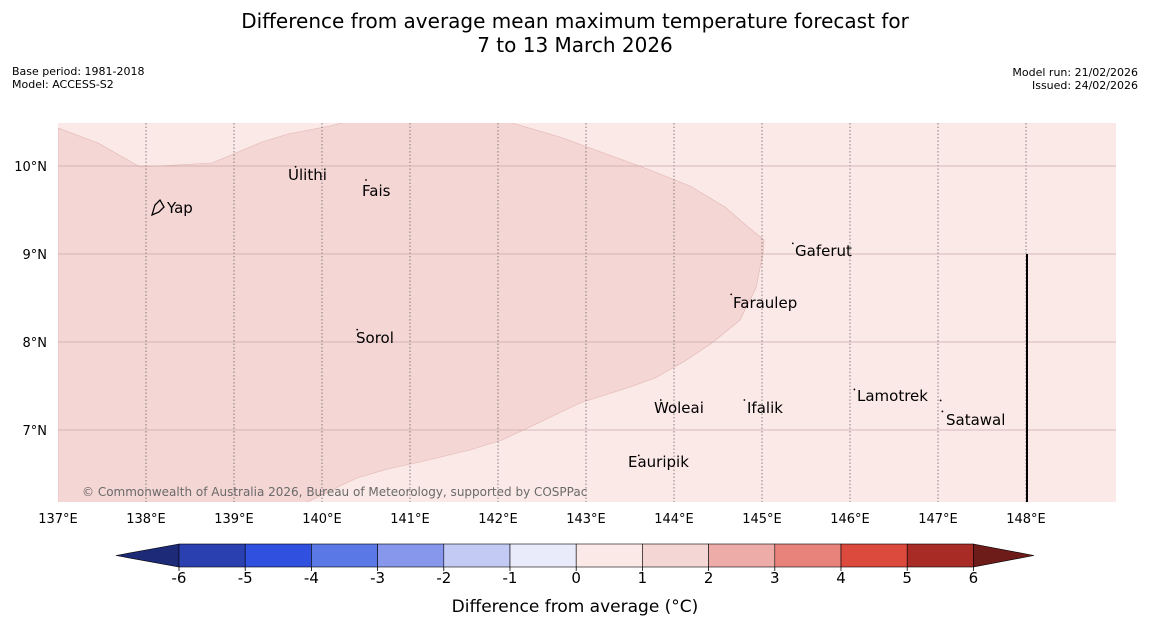  I want to click on lon-tick-label: 146°E, so click(850, 519).